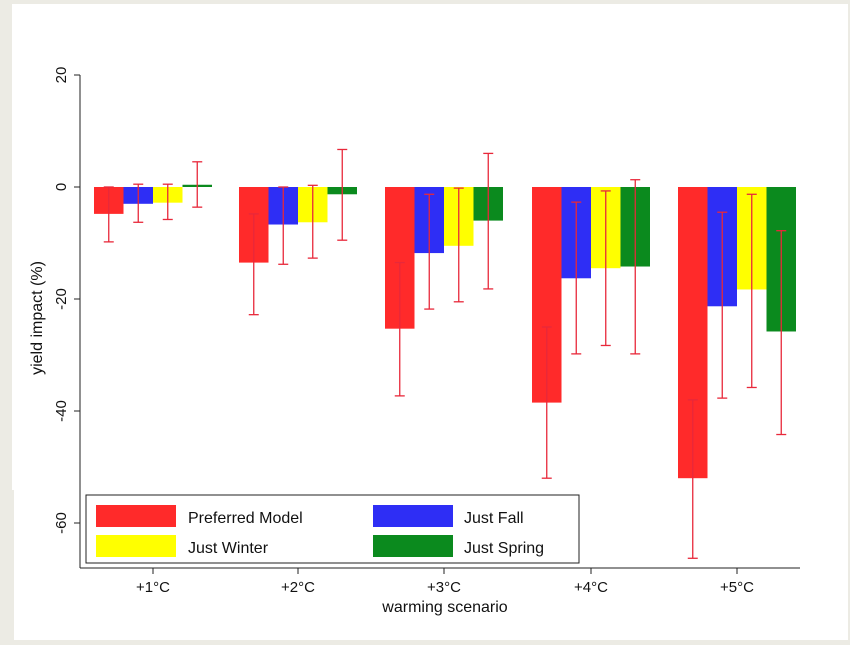 Image resolution: width=850 pixels, height=645 pixels. I want to click on y-ticks-layer: 20 0 -20 -40 -60, so click(66, 300).